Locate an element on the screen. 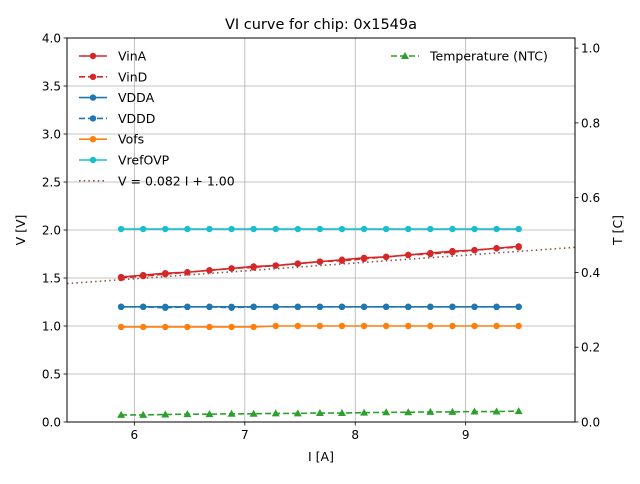 The width and height of the screenshot is (640, 484). legend-item: VinD is located at coordinates (113, 76).